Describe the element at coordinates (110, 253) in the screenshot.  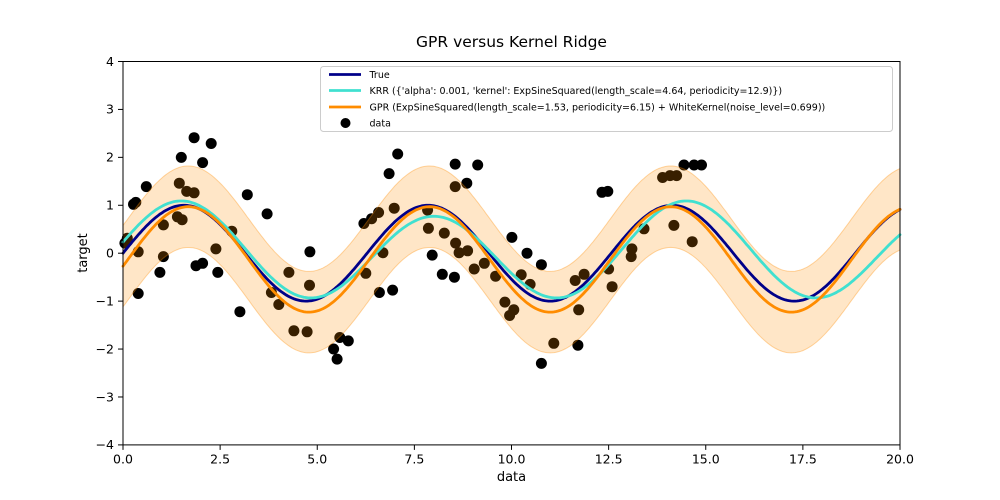
I see `y-tick-label: 0` at that location.